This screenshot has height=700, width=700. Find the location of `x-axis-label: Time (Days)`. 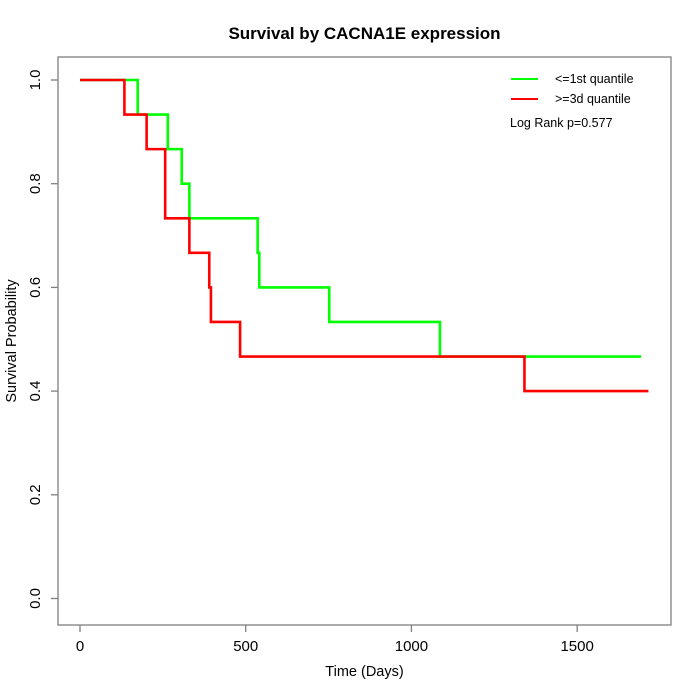

x-axis-label: Time (Days) is located at coordinates (364, 672).